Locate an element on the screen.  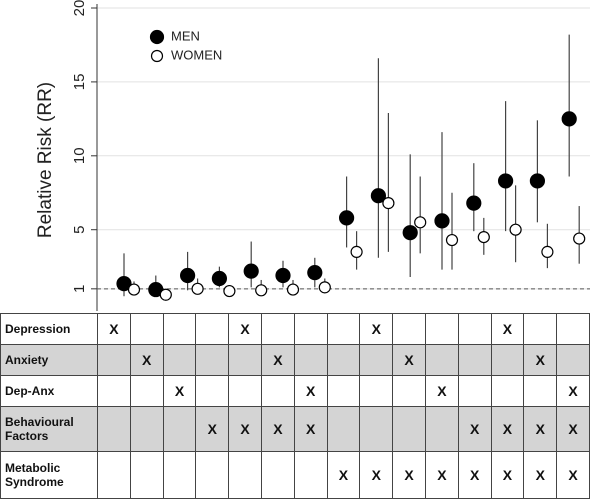
row-label: Dep-Anx is located at coordinates (49, 391).